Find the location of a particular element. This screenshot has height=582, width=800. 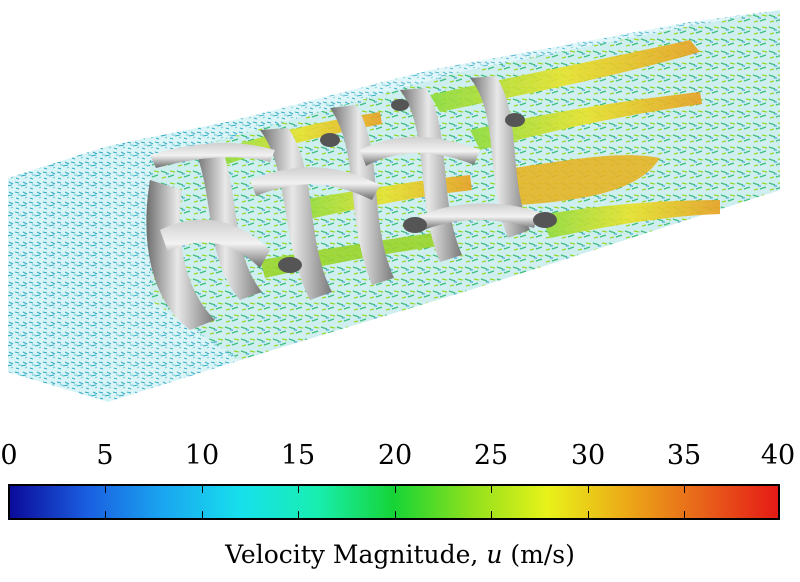

colorbar-title-unit: (m/s) is located at coordinates (538, 554).